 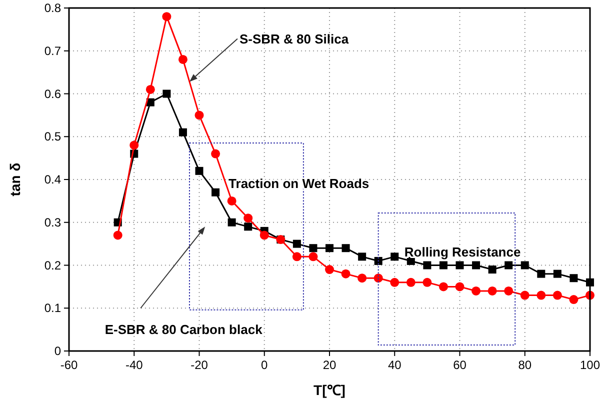 What do you see at coordinates (460, 365) in the screenshot?
I see `x-tick-label: 60` at bounding box center [460, 365].